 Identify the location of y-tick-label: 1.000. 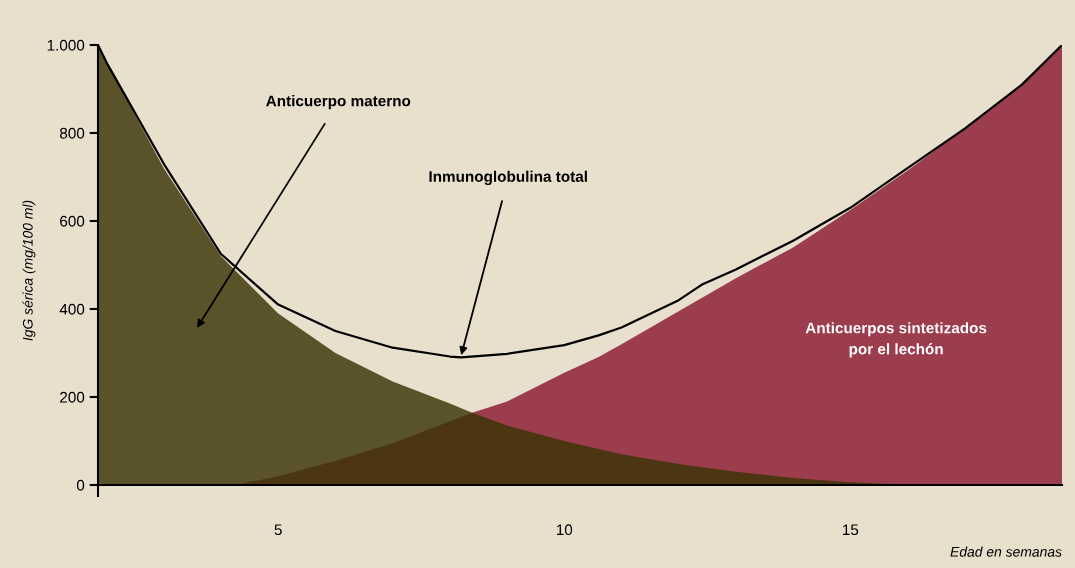
(66, 45).